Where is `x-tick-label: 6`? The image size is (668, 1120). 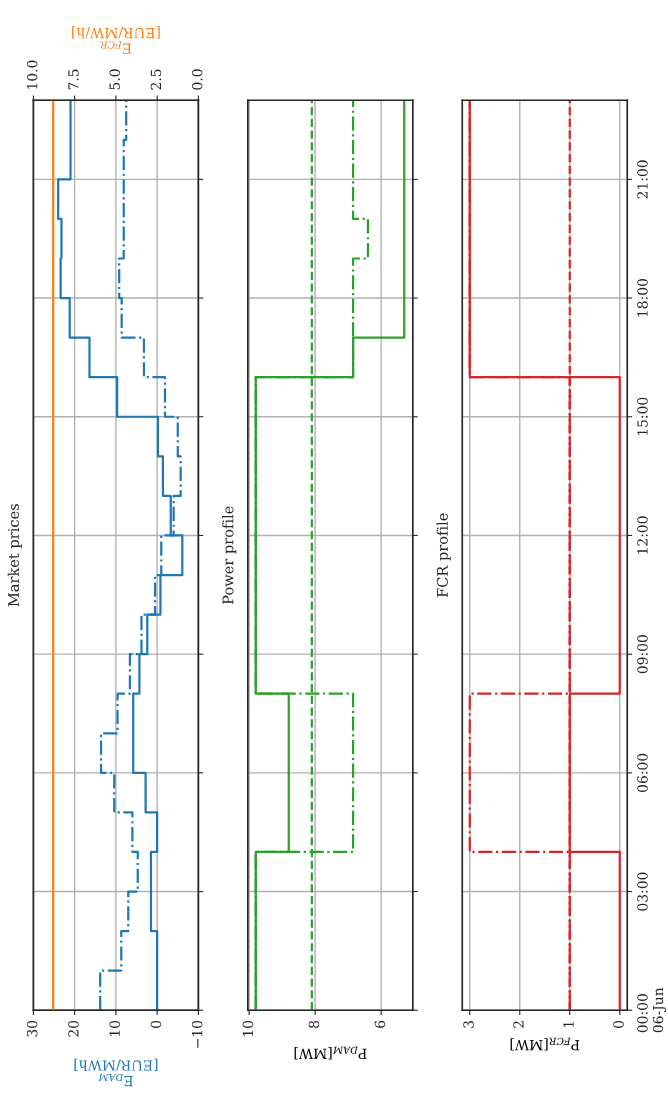
x-tick-label: 6 is located at coordinates (380, 1024).